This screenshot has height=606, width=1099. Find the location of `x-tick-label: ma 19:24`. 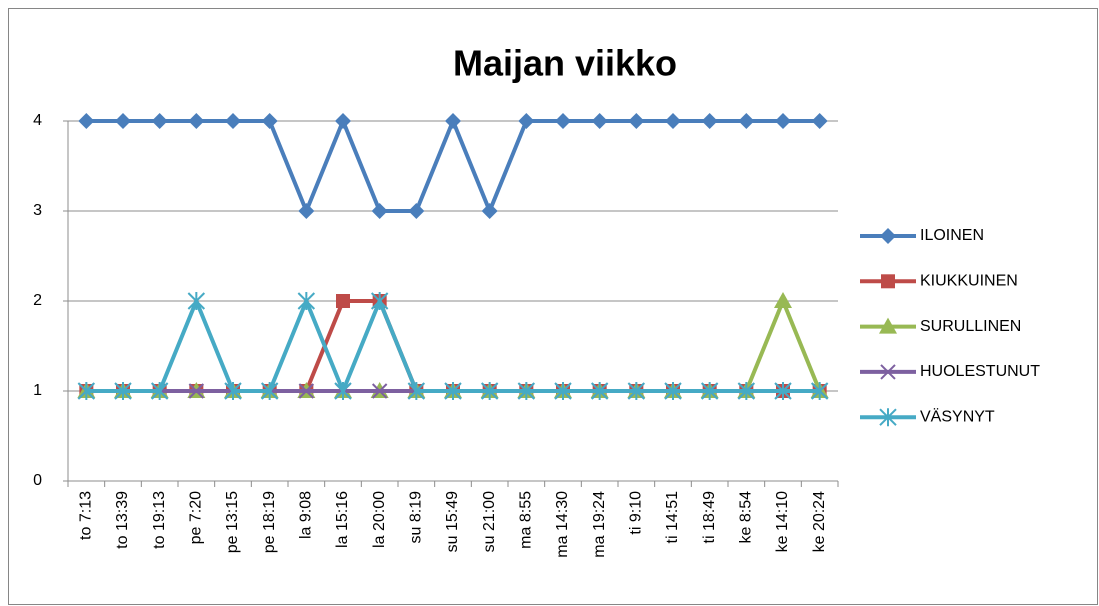

x-tick-label: ma 19:24 is located at coordinates (599, 524).